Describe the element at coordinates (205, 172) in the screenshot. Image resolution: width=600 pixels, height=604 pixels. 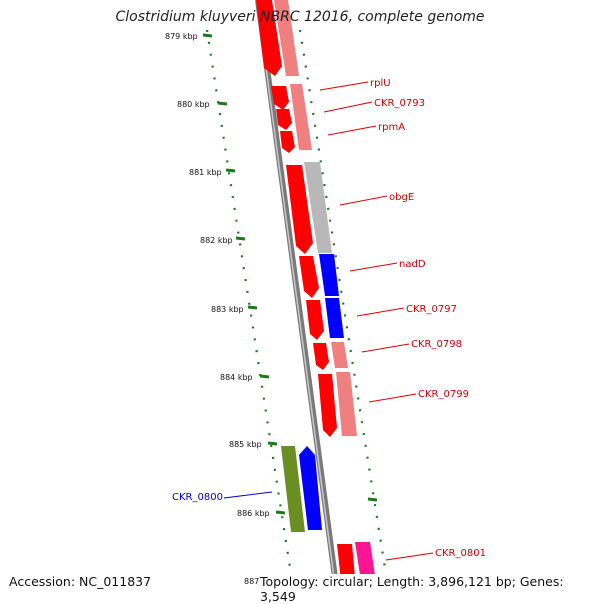
I see `tick-label: 881 kbp` at that location.